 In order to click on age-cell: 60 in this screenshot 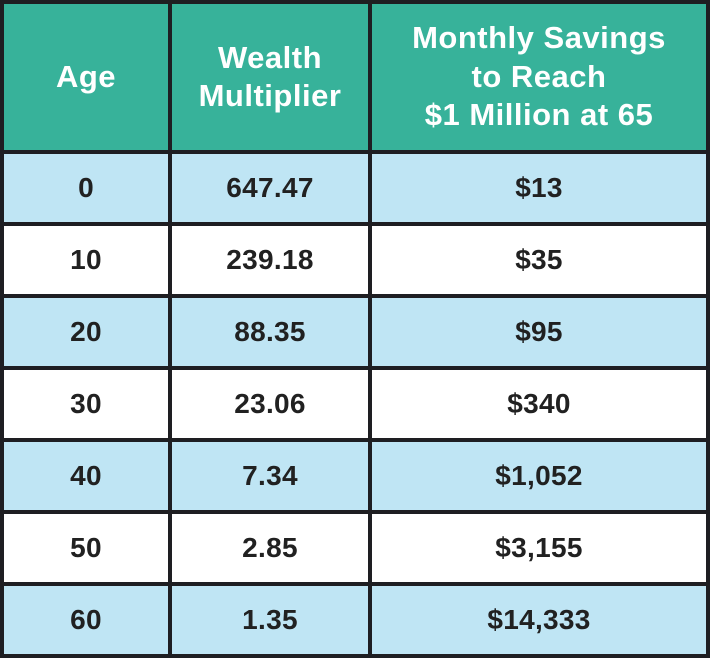, I will do `click(86, 620)`.